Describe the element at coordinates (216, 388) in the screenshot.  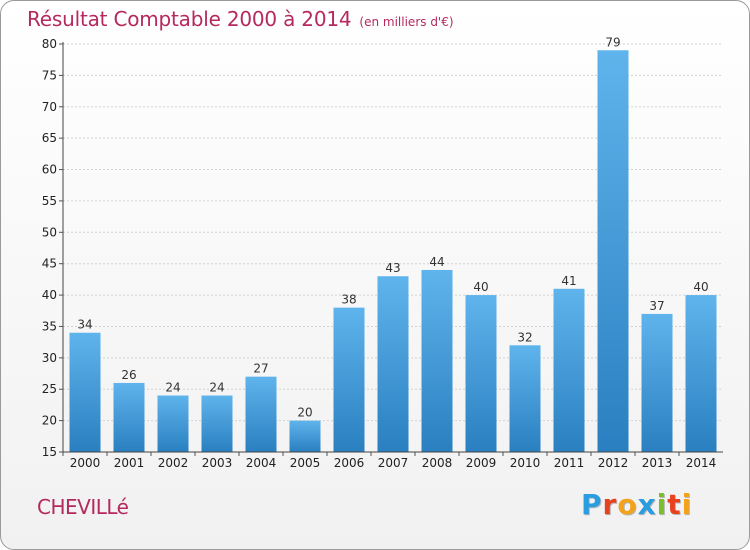
I see `data-label-2003: 24` at that location.